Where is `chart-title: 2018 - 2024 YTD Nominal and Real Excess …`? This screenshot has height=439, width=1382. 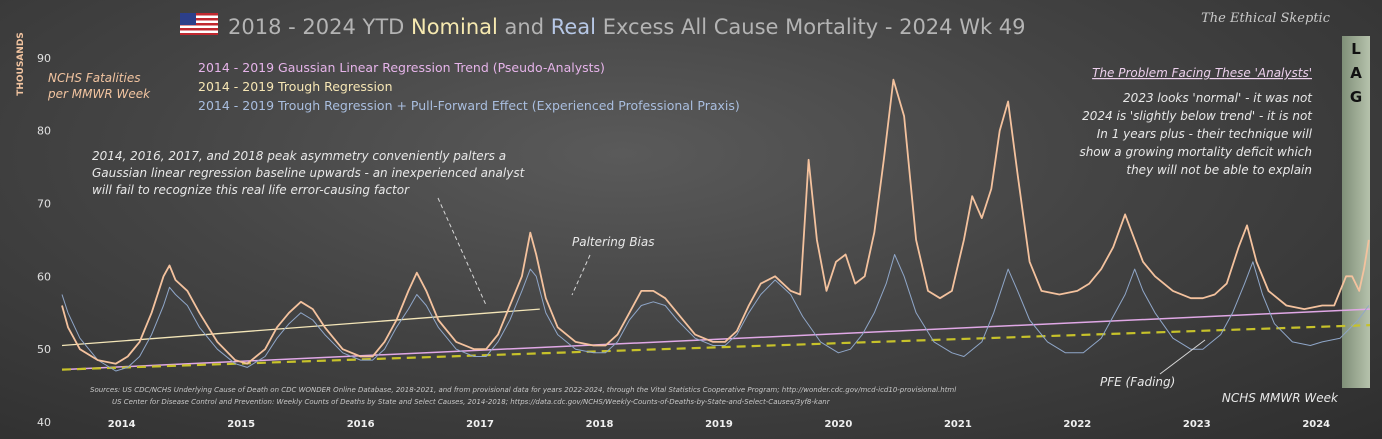
chart-title: 2018 - 2024 YTD Nominal and Real Excess … is located at coordinates (627, 27).